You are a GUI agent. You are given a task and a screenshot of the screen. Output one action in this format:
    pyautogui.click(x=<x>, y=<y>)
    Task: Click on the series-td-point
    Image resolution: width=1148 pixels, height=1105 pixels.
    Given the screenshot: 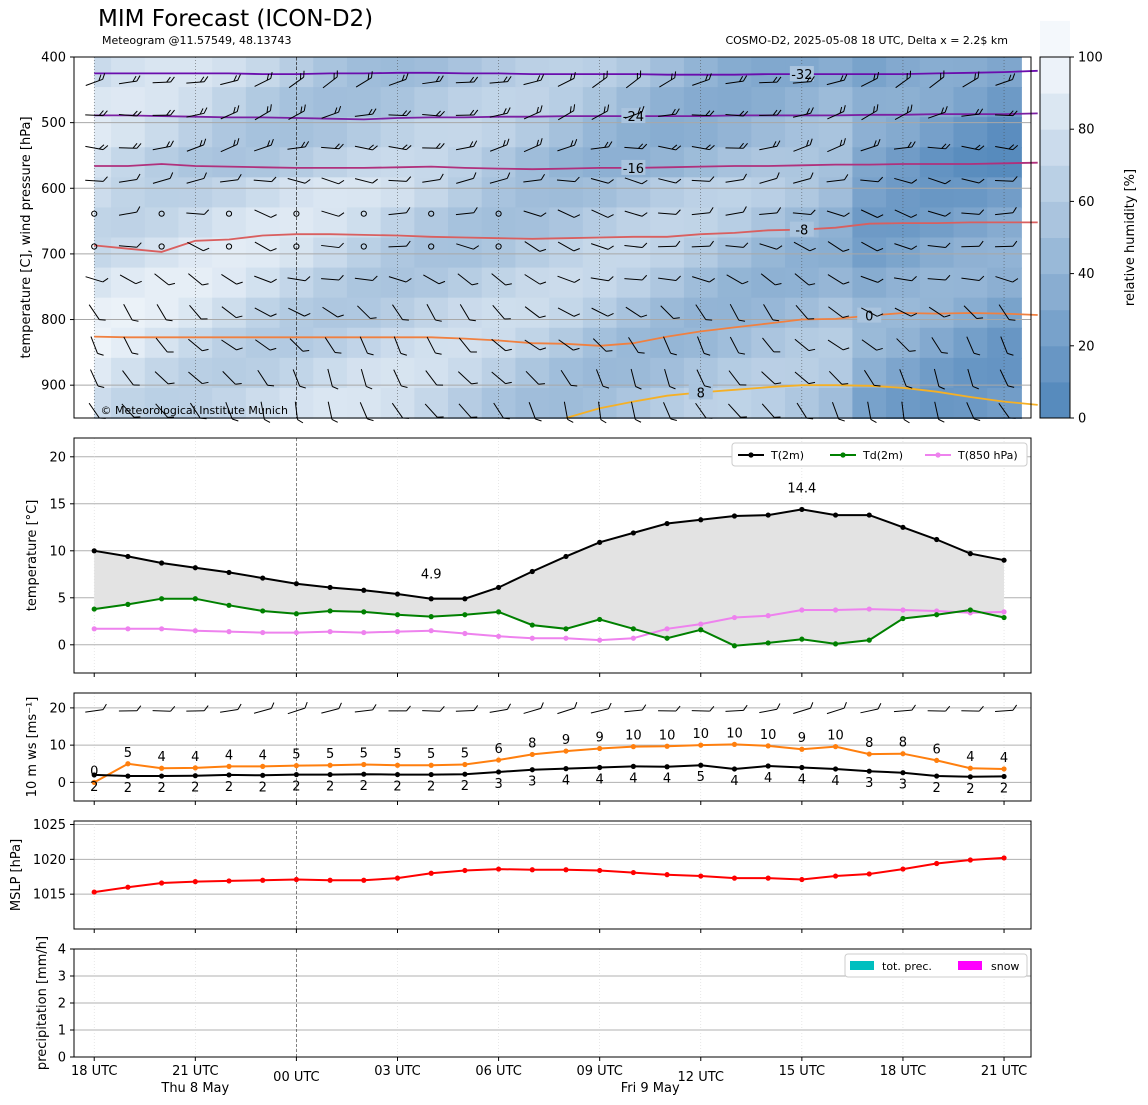 What is the action you would take?
    pyautogui.click(x=835, y=644)
    